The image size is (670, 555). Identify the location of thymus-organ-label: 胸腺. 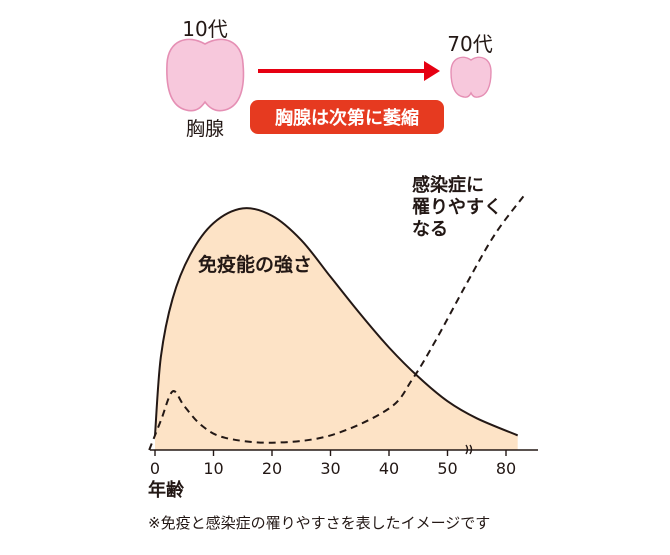
(205, 129).